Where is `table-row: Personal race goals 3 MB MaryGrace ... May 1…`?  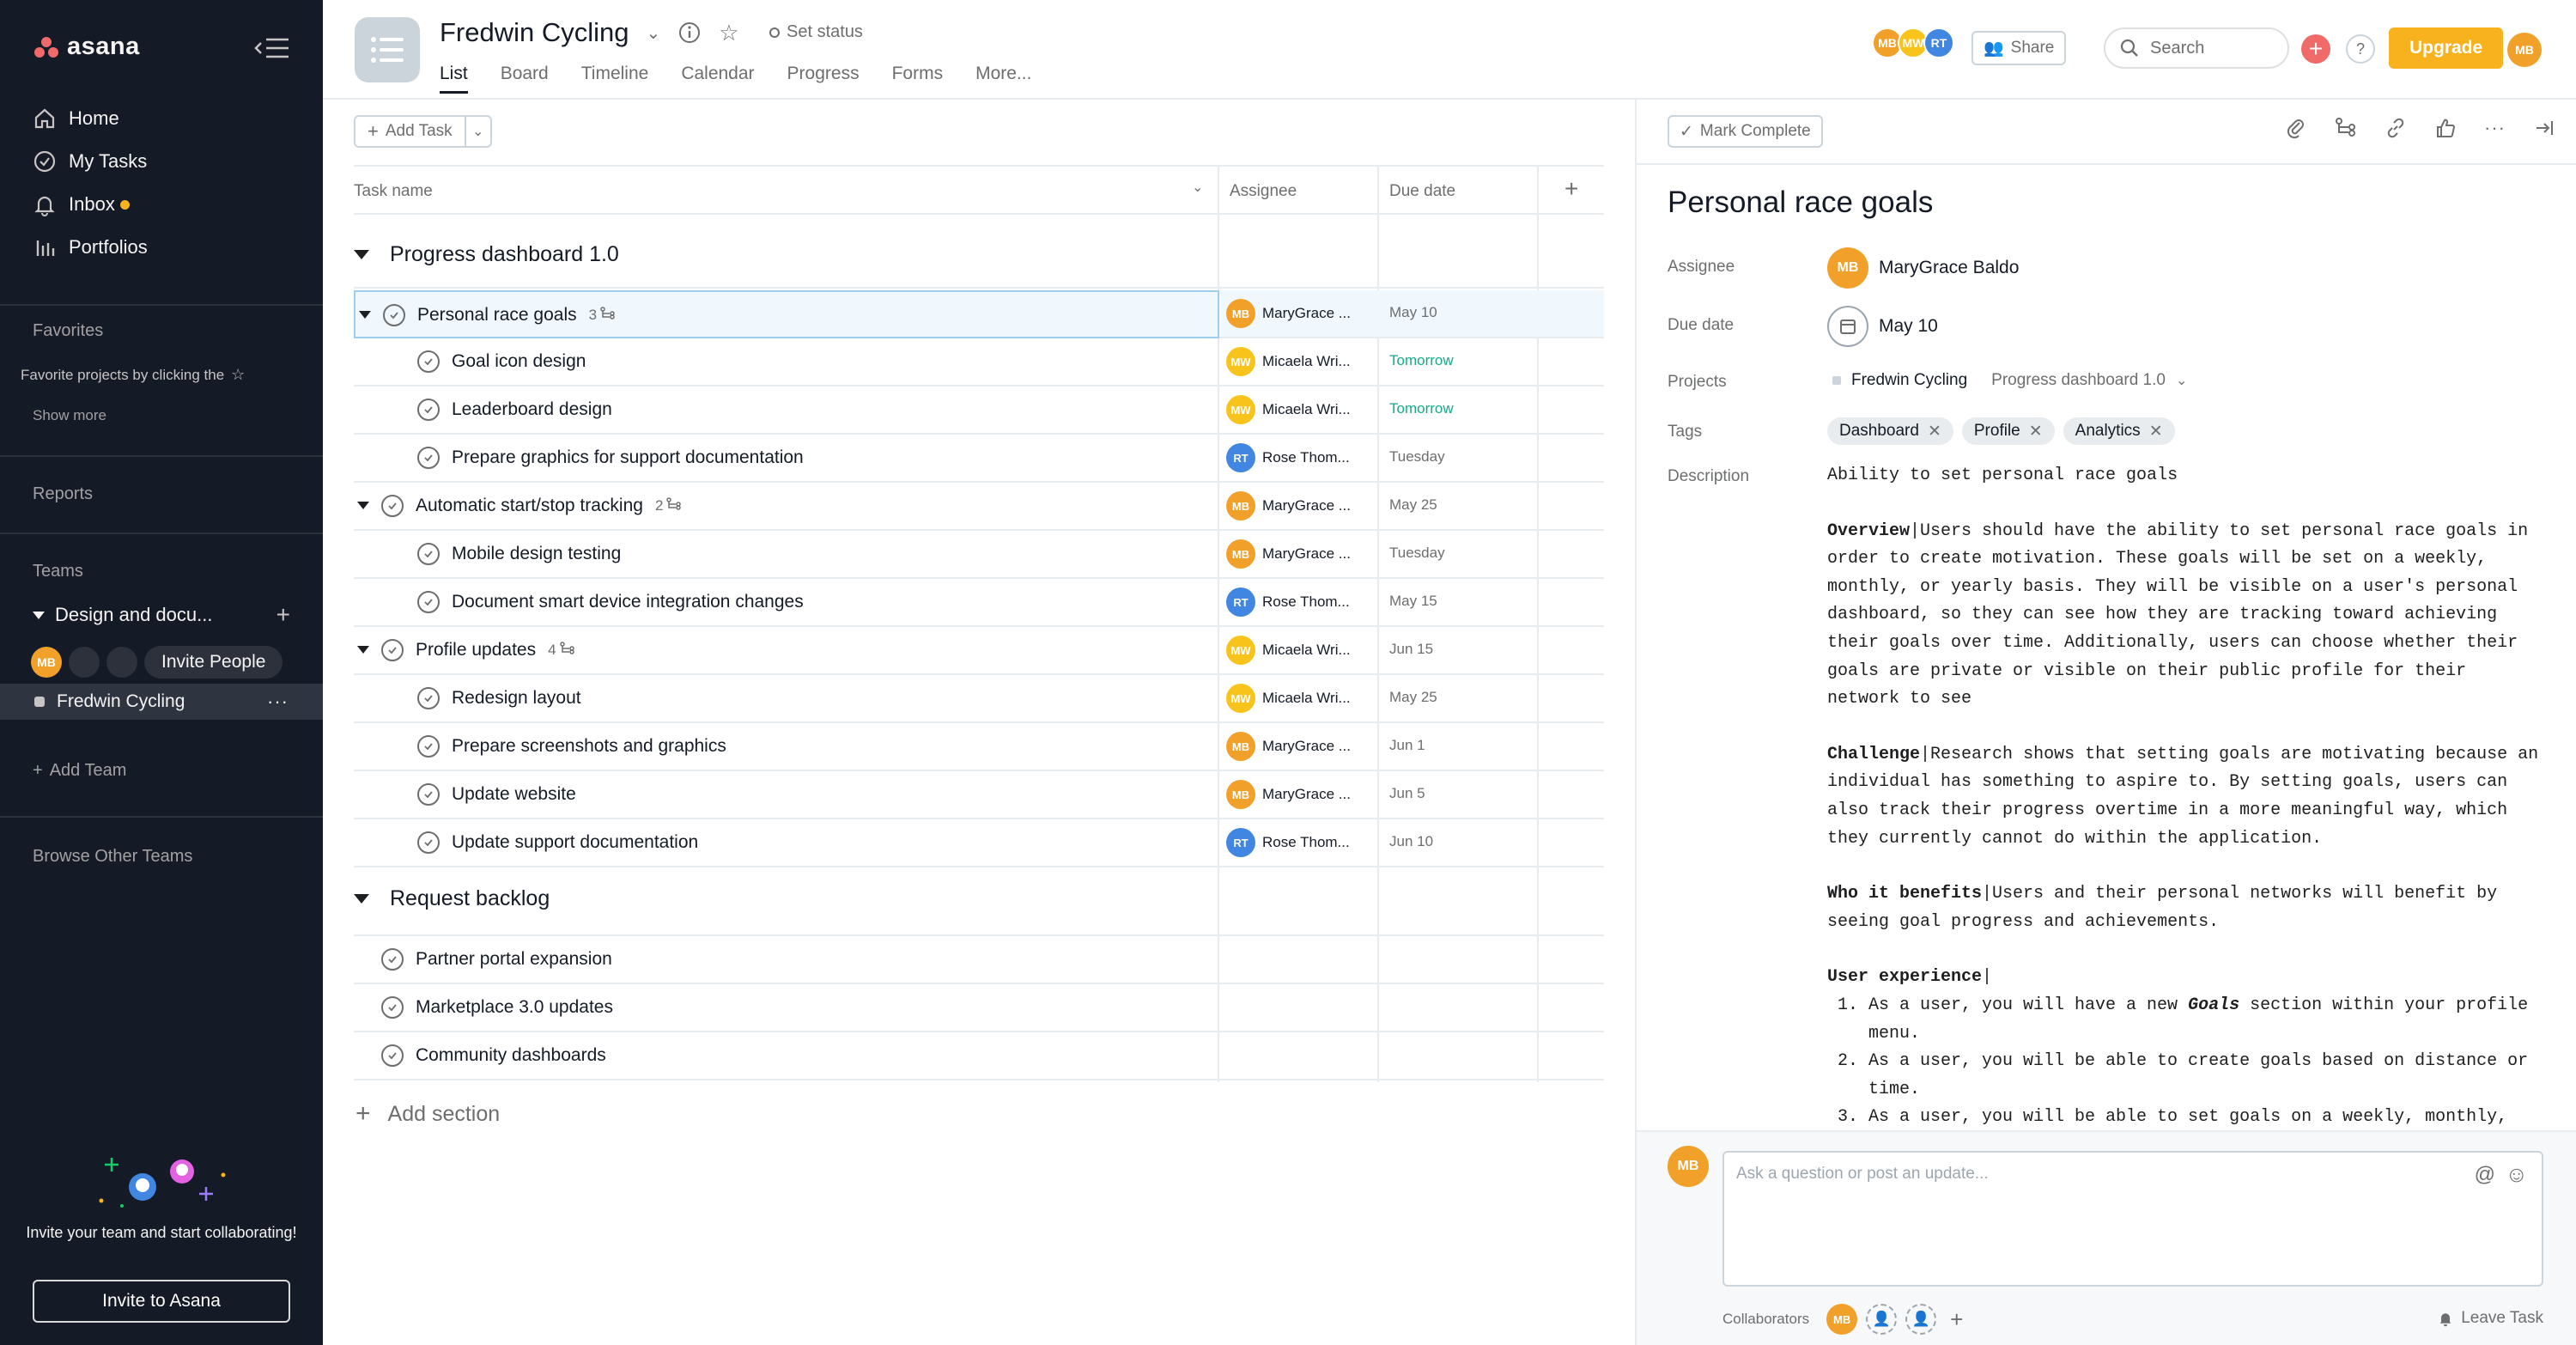 table-row: Personal race goals 3 MB MaryGrace ... May 1… is located at coordinates (979, 314).